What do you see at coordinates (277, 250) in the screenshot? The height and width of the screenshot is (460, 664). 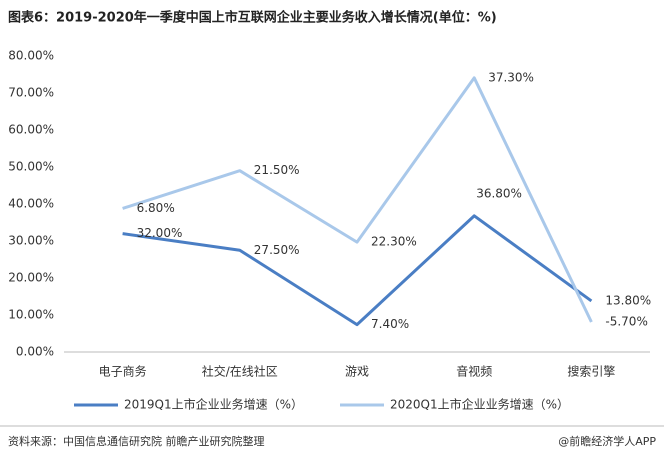 I see `data-label: 27.50%` at bounding box center [277, 250].